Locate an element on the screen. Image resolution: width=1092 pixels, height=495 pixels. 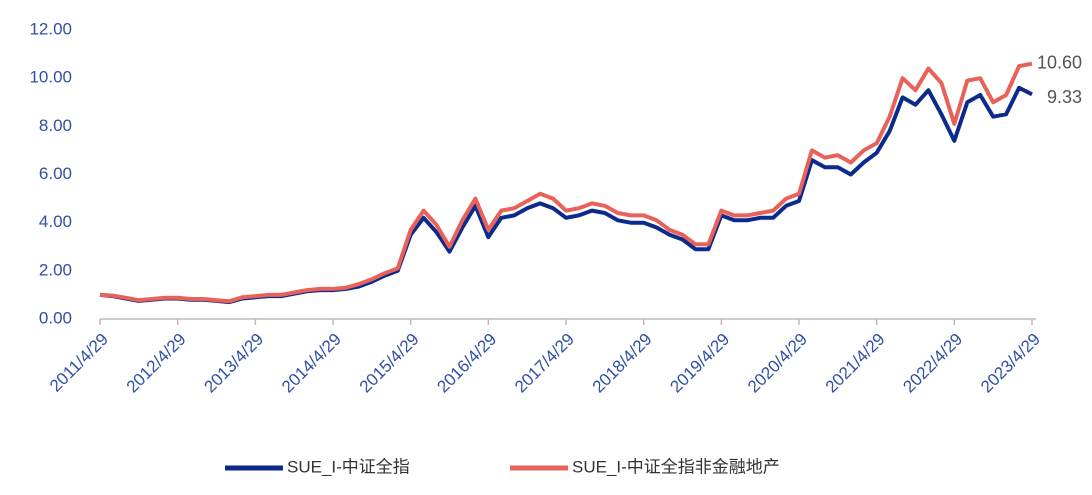
x-tick-label: 2020/4/29 is located at coordinates (777, 363).